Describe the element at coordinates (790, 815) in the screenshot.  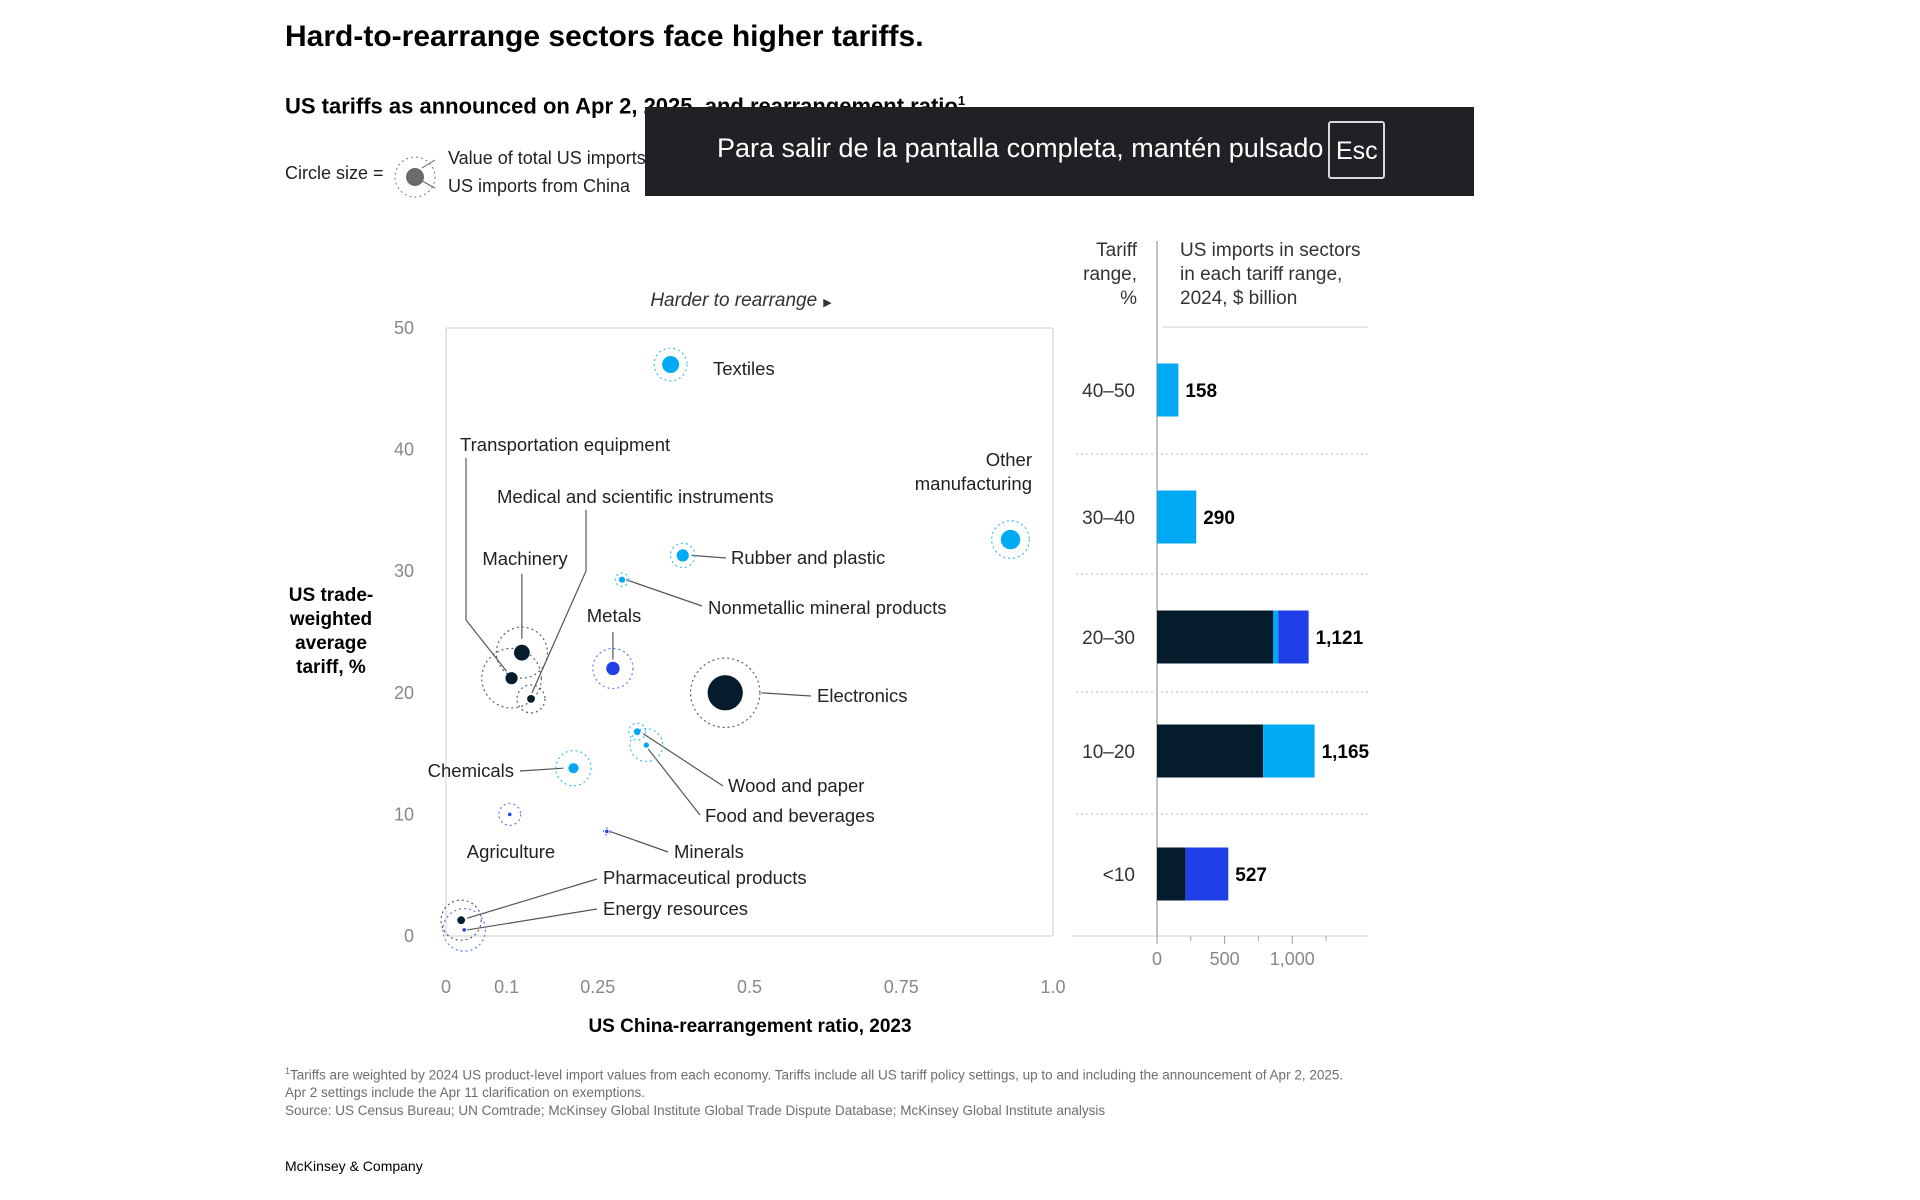
I see `point-label-food-and-beverages: Food and beverages` at that location.